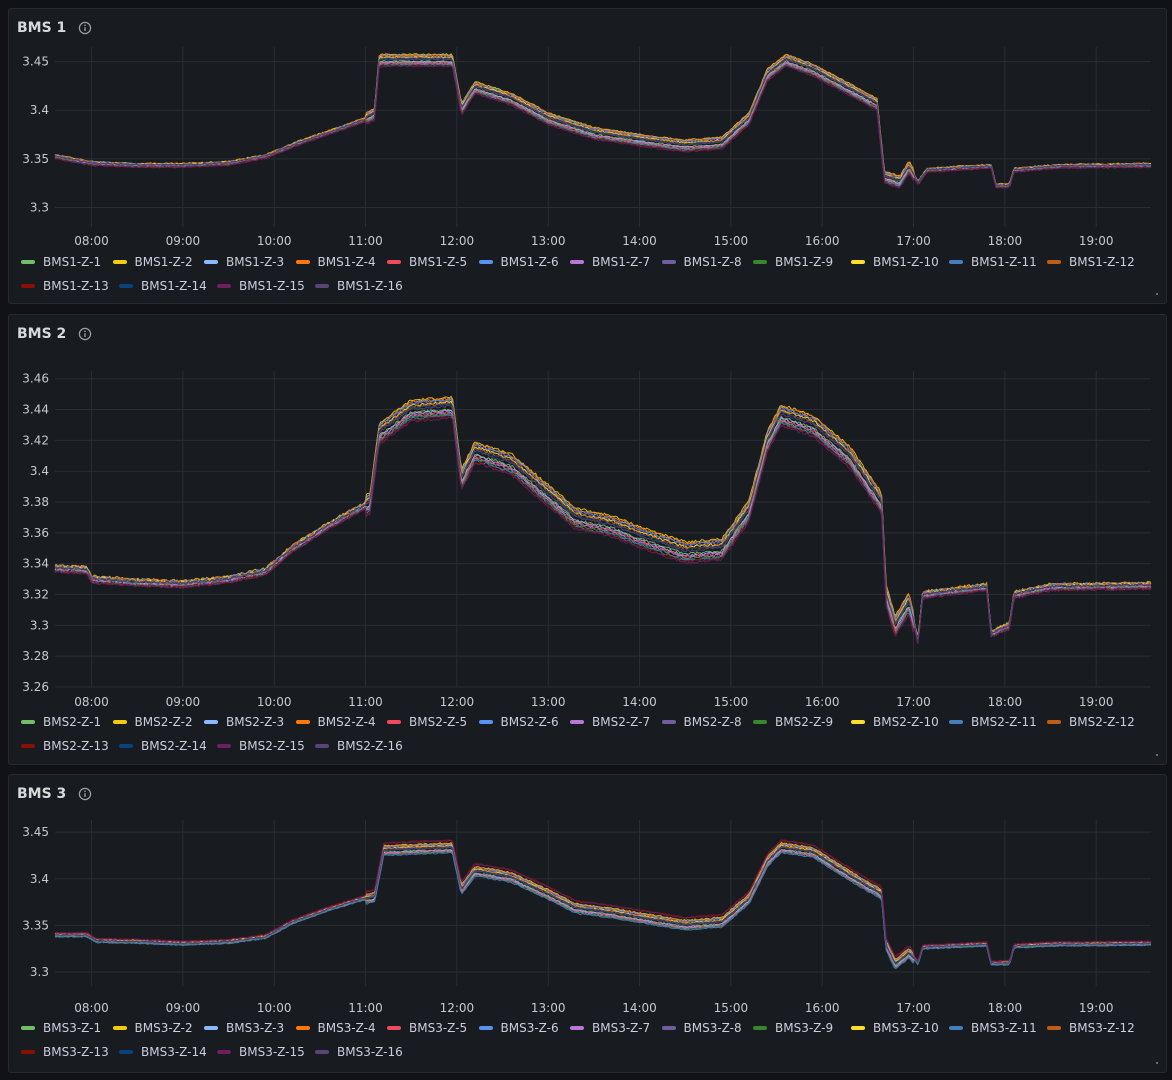 This screenshot has height=1080, width=1172. What do you see at coordinates (250, 1028) in the screenshot?
I see `legend-item: BMS3-Z-3` at bounding box center [250, 1028].